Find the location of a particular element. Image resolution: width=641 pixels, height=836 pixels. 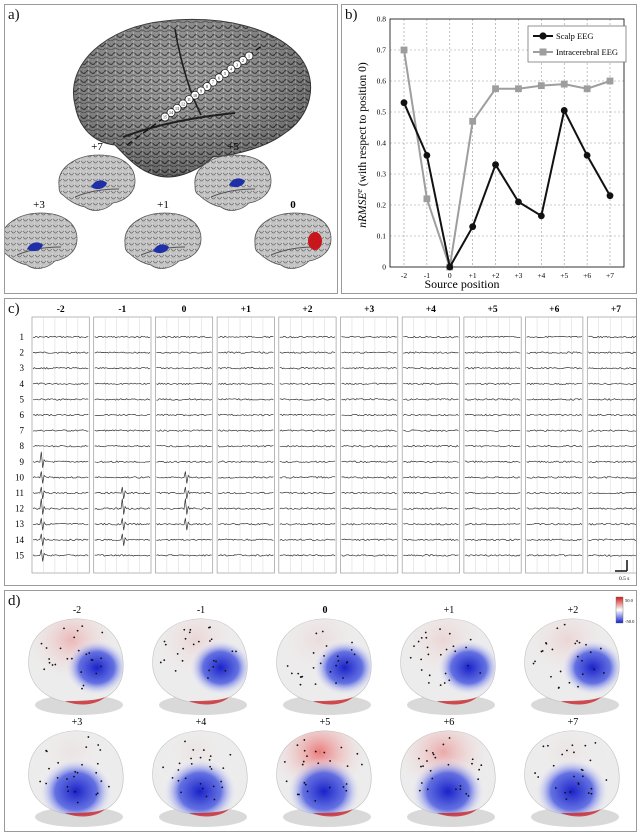

scalp-map-label: +6 is located at coordinates (449, 722).